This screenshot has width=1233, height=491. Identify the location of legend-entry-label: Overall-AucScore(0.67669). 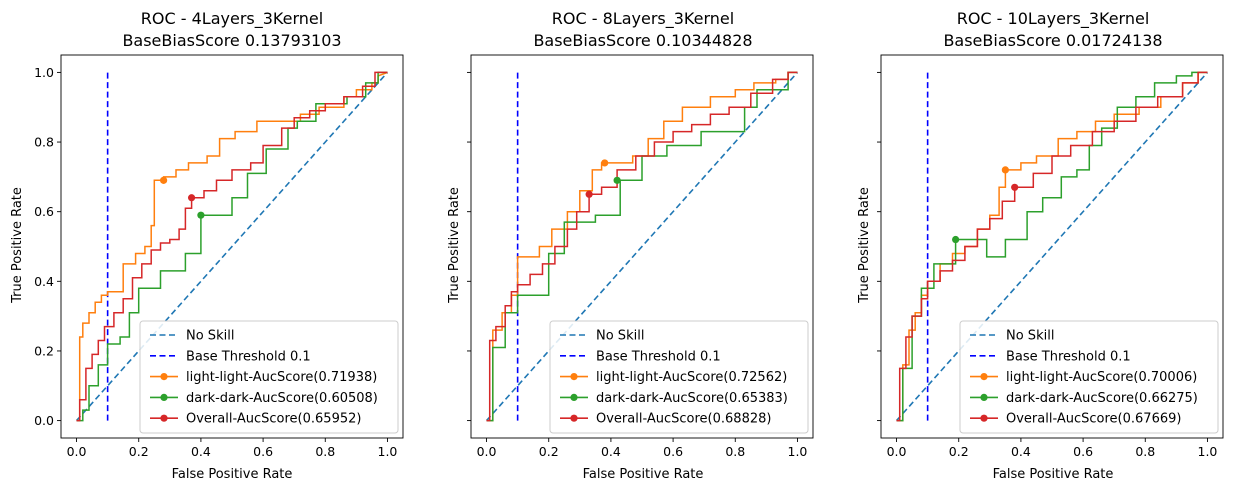
(1093, 419).